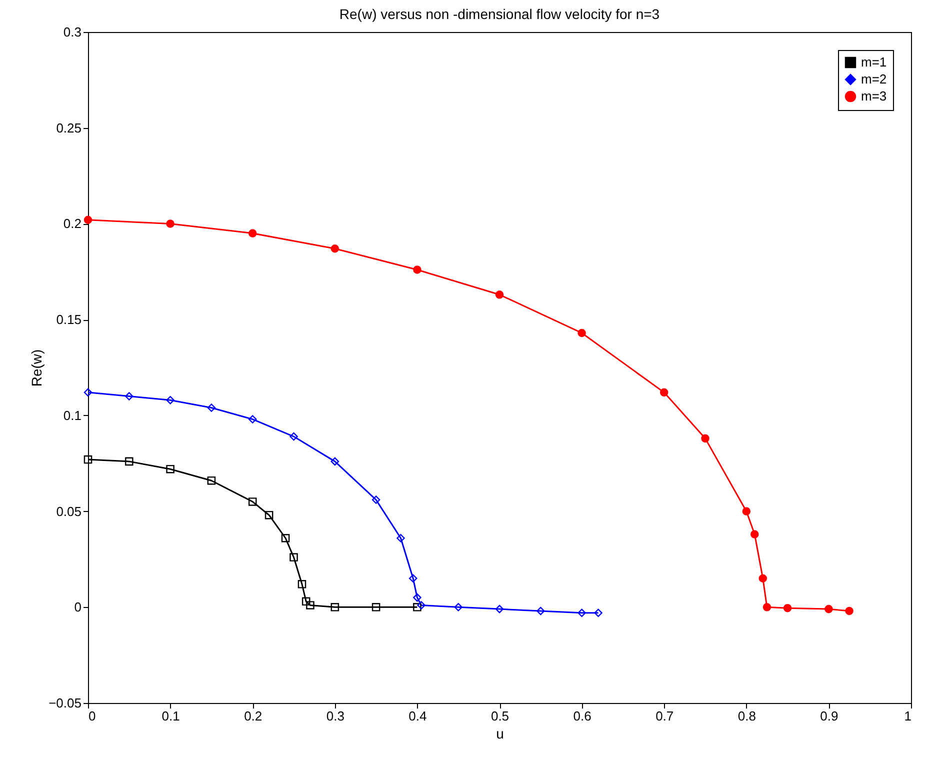 The width and height of the screenshot is (937, 764). Describe the element at coordinates (253, 716) in the screenshot. I see `x-tick-label: 0.2` at that location.